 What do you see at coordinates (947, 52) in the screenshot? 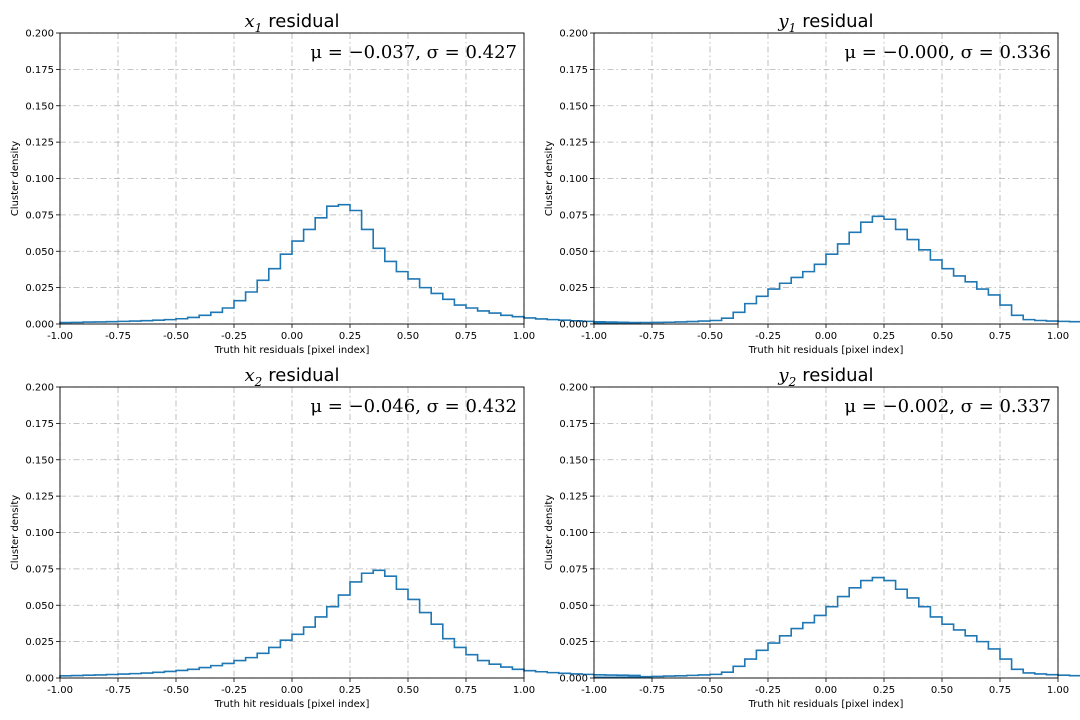
I see `stats-annotation: μ = −0.000, σ = 0.336` at bounding box center [947, 52].